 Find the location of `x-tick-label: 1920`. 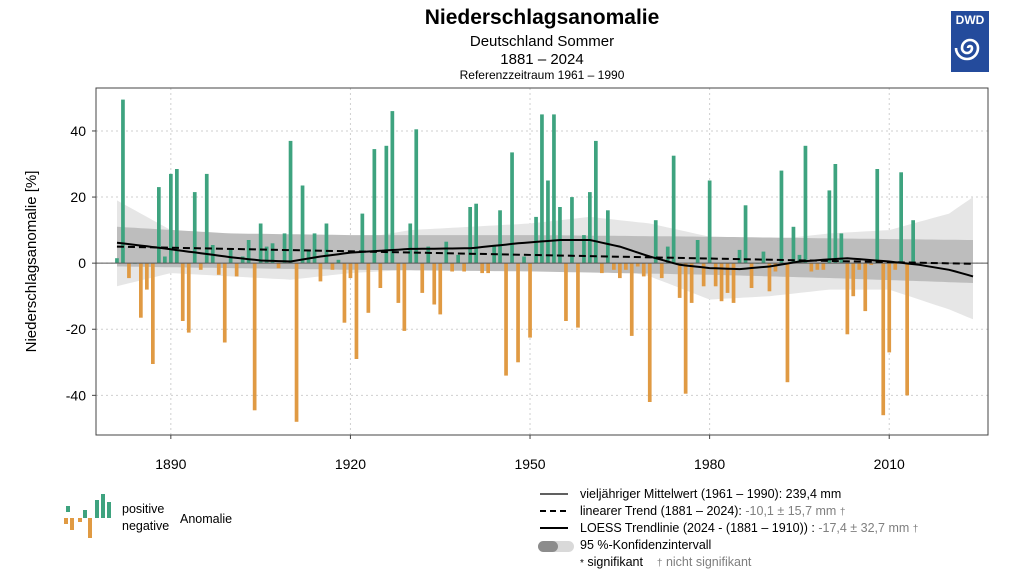

x-tick-label: 1920 is located at coordinates (350, 464).